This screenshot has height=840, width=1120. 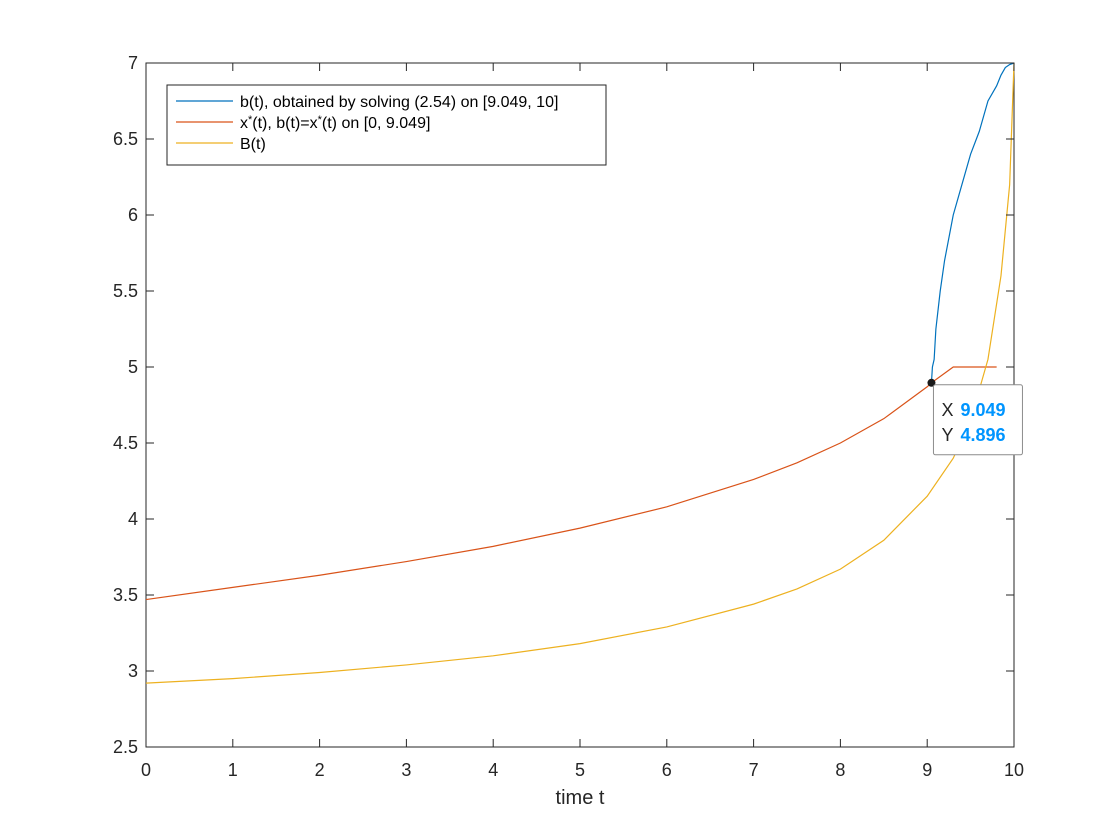 What do you see at coordinates (133, 367) in the screenshot?
I see `y-tick-label: 5` at bounding box center [133, 367].